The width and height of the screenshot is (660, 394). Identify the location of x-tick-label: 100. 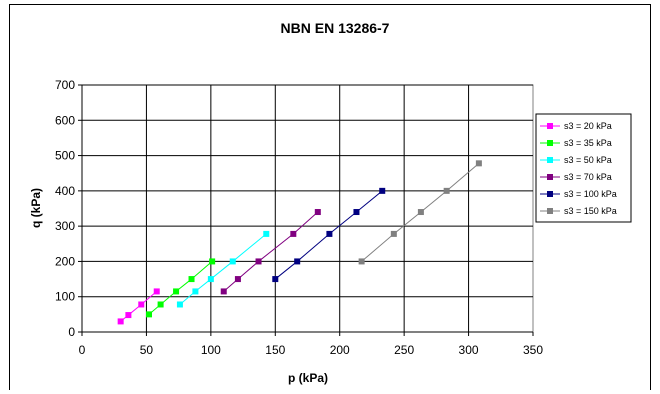
(211, 350).